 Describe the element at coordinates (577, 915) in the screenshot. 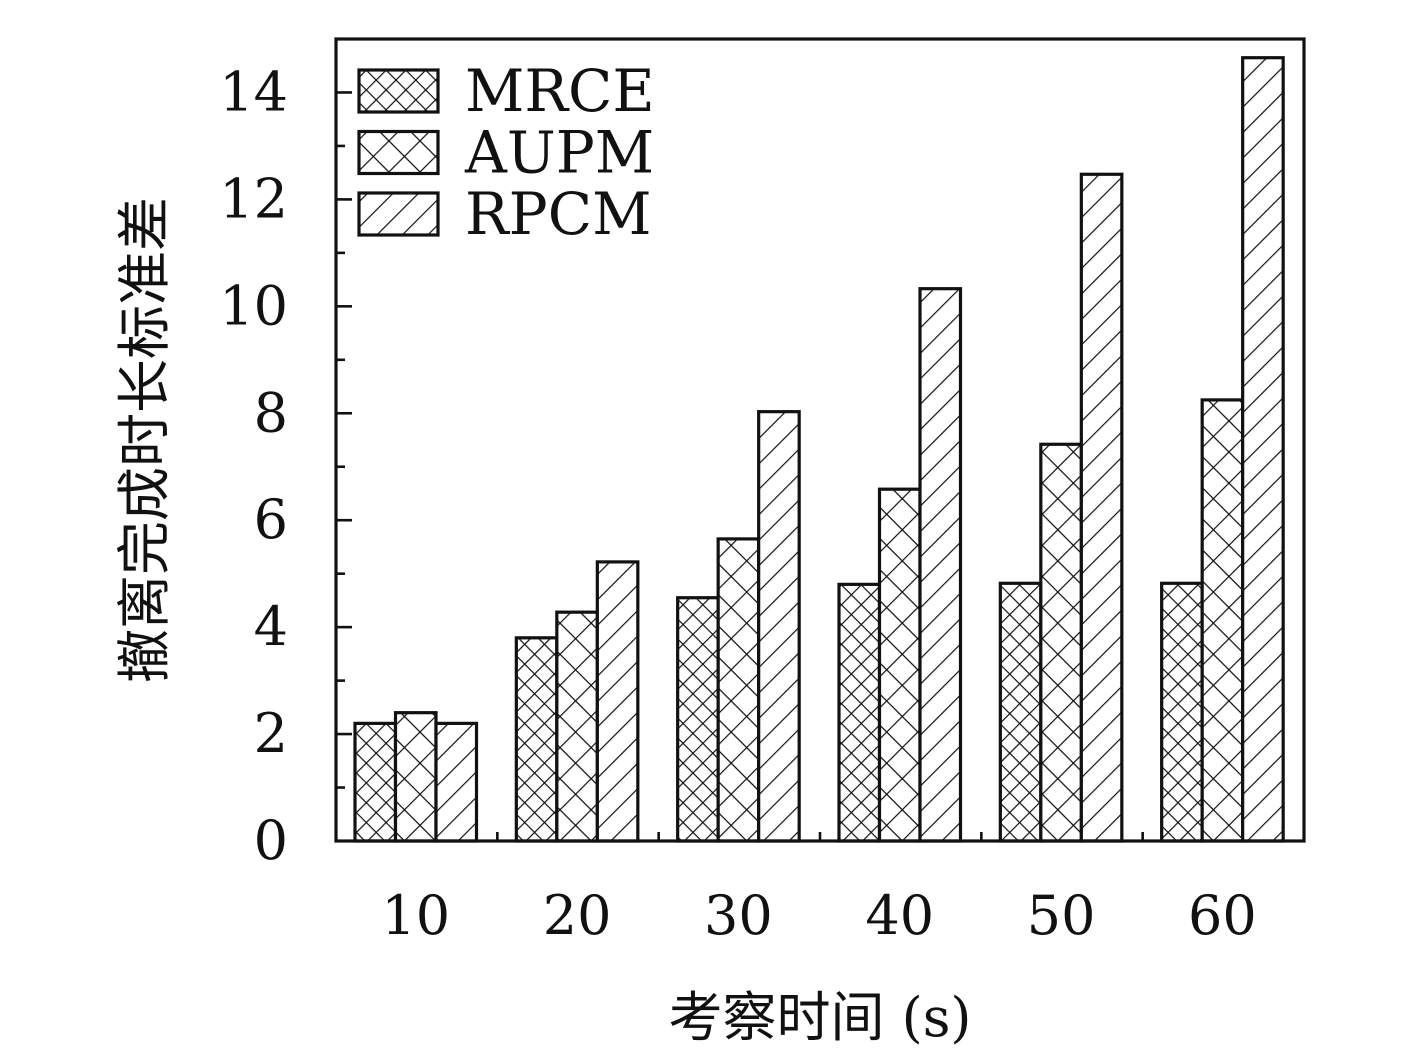

I see `x-tick-label: 20` at that location.